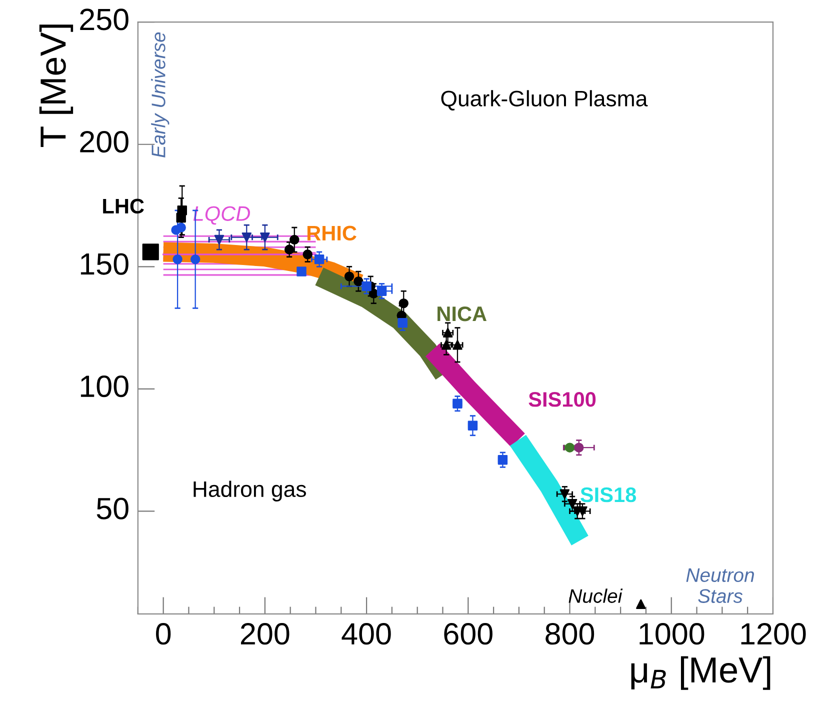 The image size is (821, 713). What do you see at coordinates (562, 399) in the screenshot?
I see `series-label: SIS100` at bounding box center [562, 399].